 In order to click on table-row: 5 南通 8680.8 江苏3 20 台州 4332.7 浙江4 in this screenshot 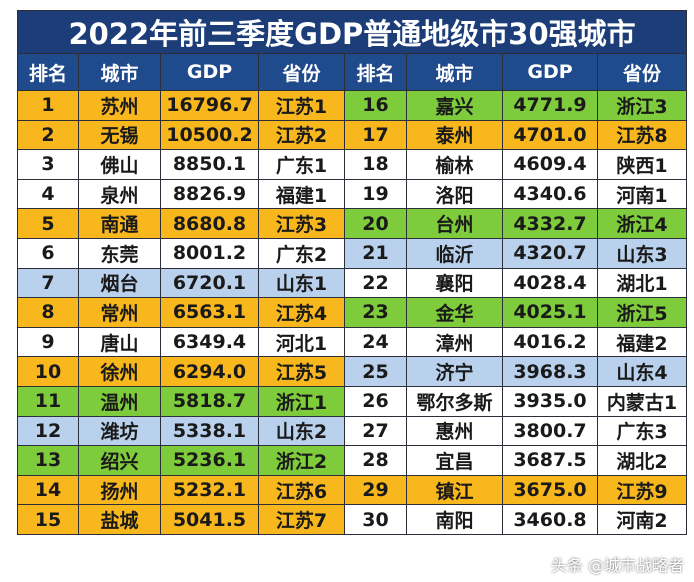, I will do `click(352, 223)`.